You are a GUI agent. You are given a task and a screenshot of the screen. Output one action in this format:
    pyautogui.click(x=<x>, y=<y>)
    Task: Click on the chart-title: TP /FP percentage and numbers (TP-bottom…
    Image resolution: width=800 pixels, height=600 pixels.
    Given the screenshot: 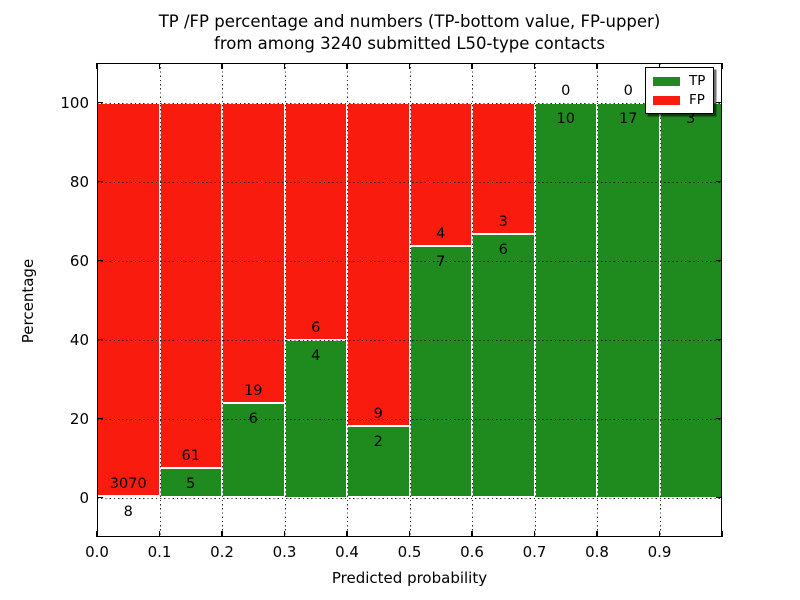 What is the action you would take?
    pyautogui.click(x=409, y=33)
    